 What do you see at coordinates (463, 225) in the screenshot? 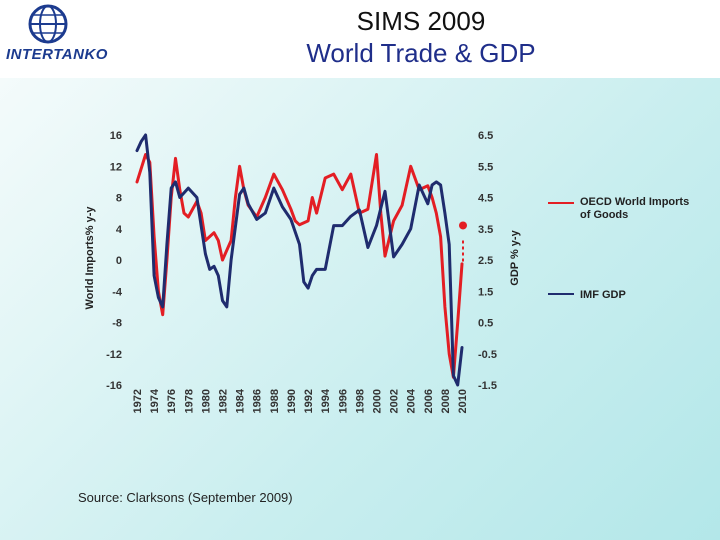
I see `endpoint-marker` at bounding box center [463, 225].